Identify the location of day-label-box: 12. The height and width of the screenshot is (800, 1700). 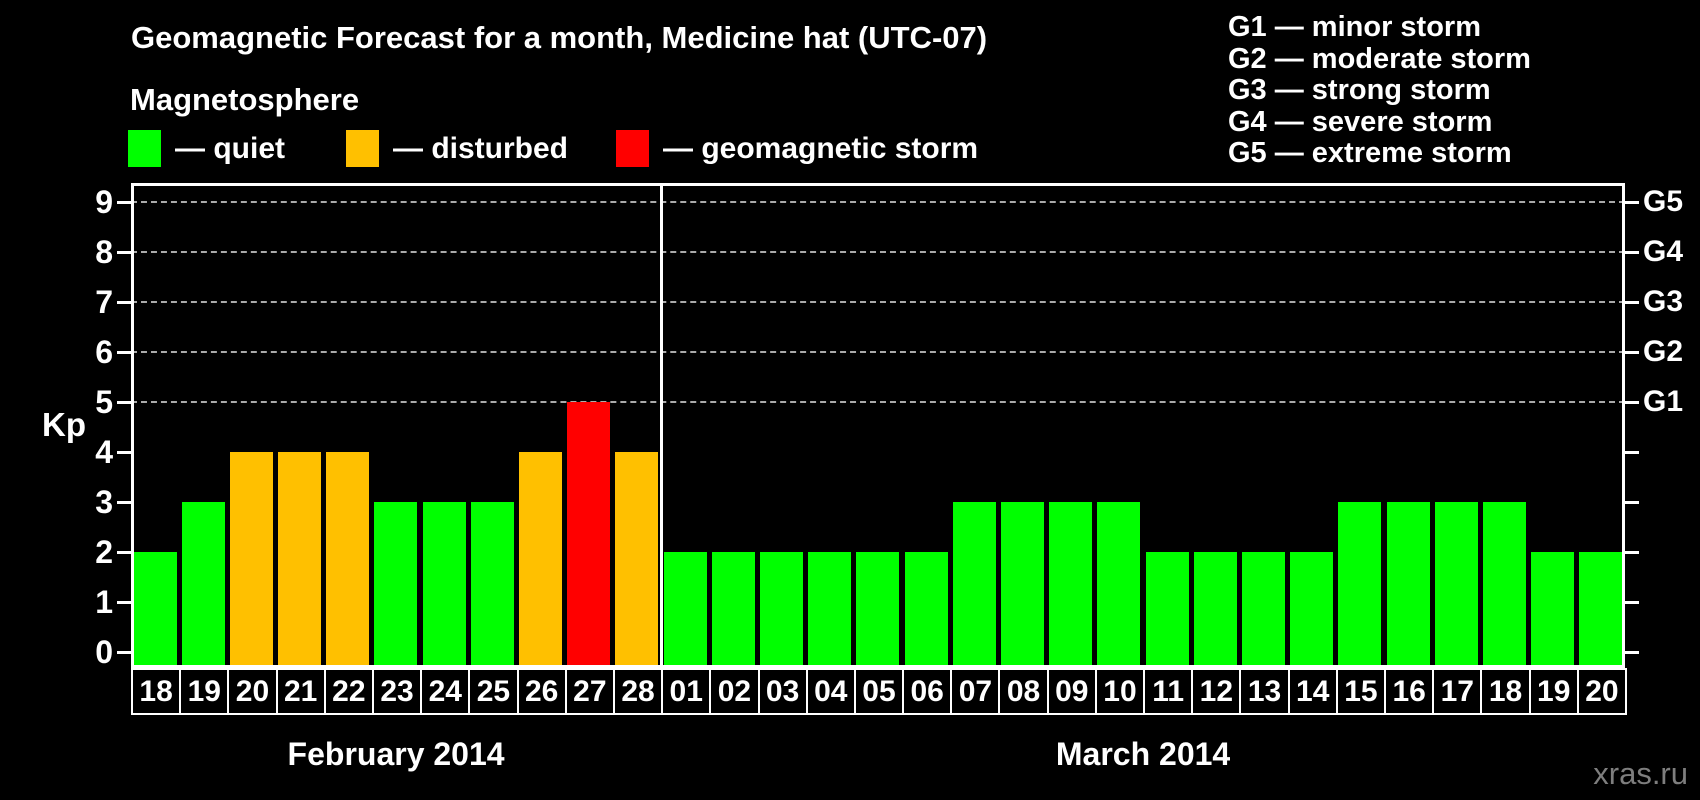
(1216, 691).